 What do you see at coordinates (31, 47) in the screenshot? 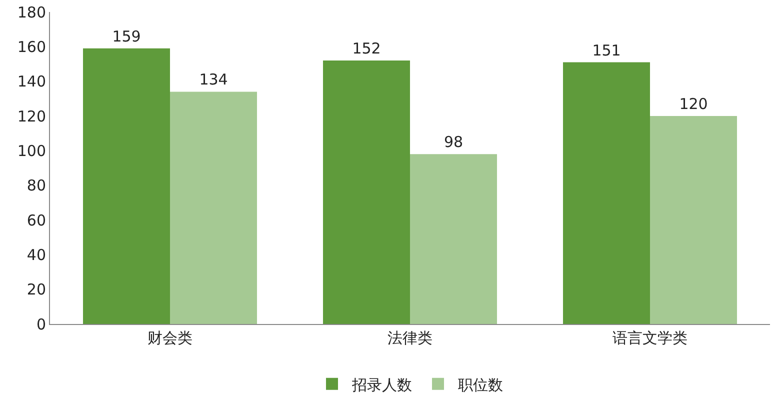
I see `y-tick-label: 160` at bounding box center [31, 47].